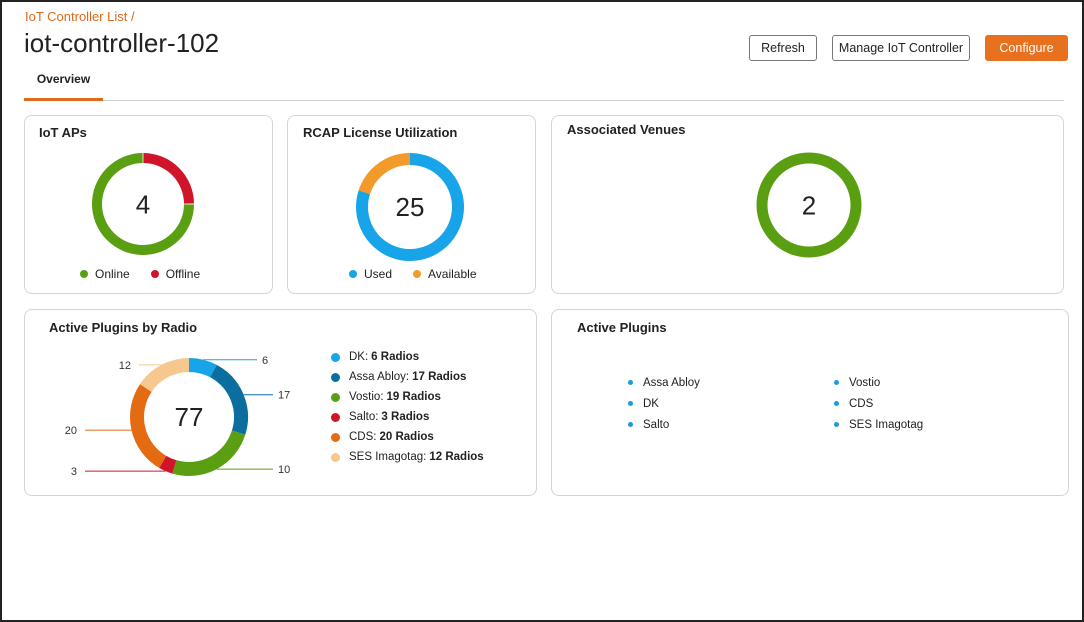 The width and height of the screenshot is (1084, 622). I want to click on legend-item-dk: DK: 6 Radios, so click(407, 357).